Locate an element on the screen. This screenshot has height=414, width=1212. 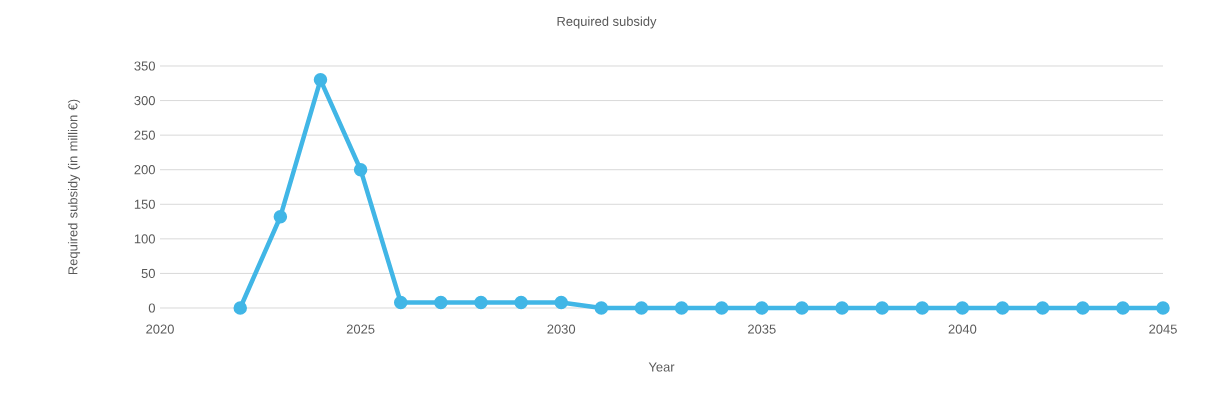
y-tick-label: 250 is located at coordinates (144, 135).